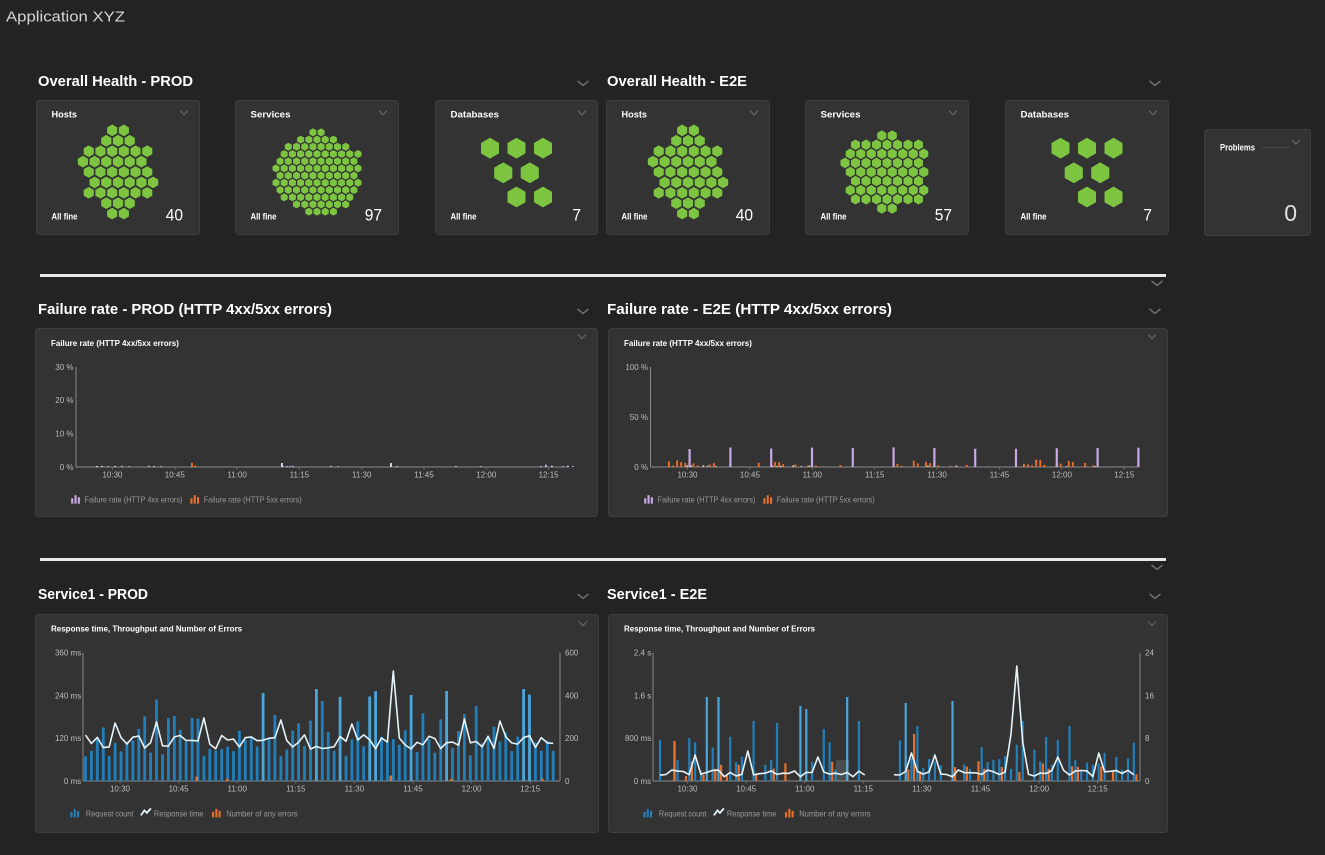 This screenshot has height=855, width=1325. Describe the element at coordinates (373, 216) in the screenshot. I see `svg-text: 97` at that location.